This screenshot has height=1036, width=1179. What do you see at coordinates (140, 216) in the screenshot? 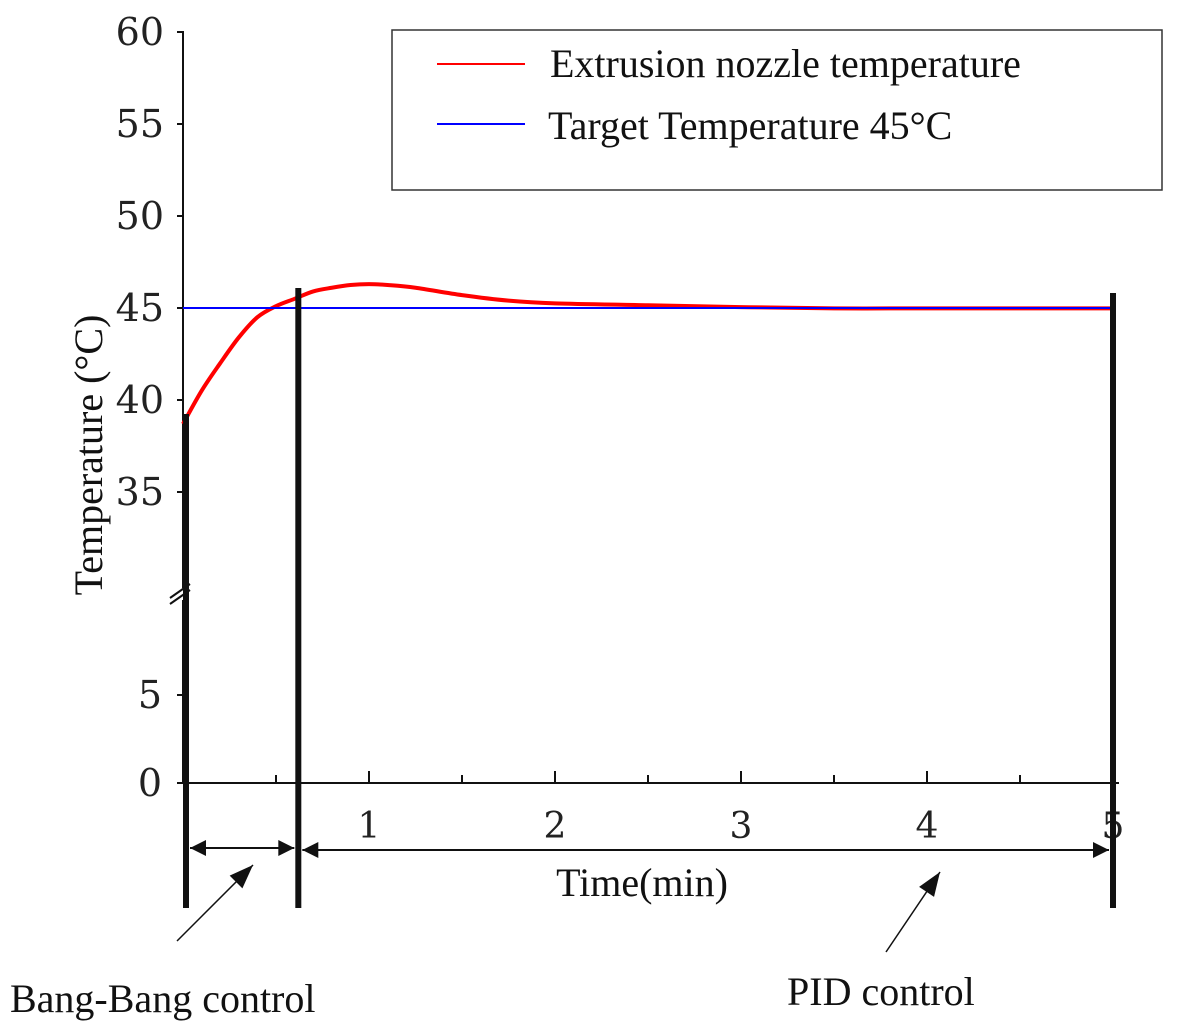
I see `y-tick-label: 50` at bounding box center [140, 216].